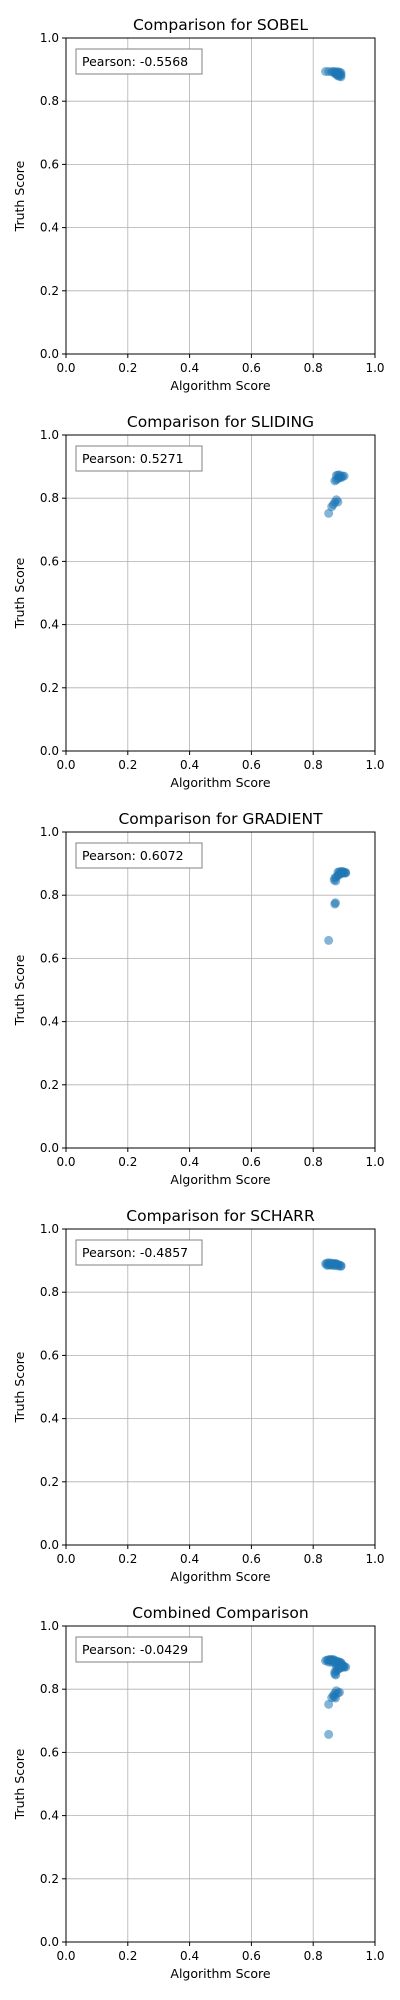 Image resolution: width=400 pixels, height=2000 pixels. What do you see at coordinates (133, 458) in the screenshot?
I see `pearson-annotation-text: Pearson: 0.5271` at bounding box center [133, 458].